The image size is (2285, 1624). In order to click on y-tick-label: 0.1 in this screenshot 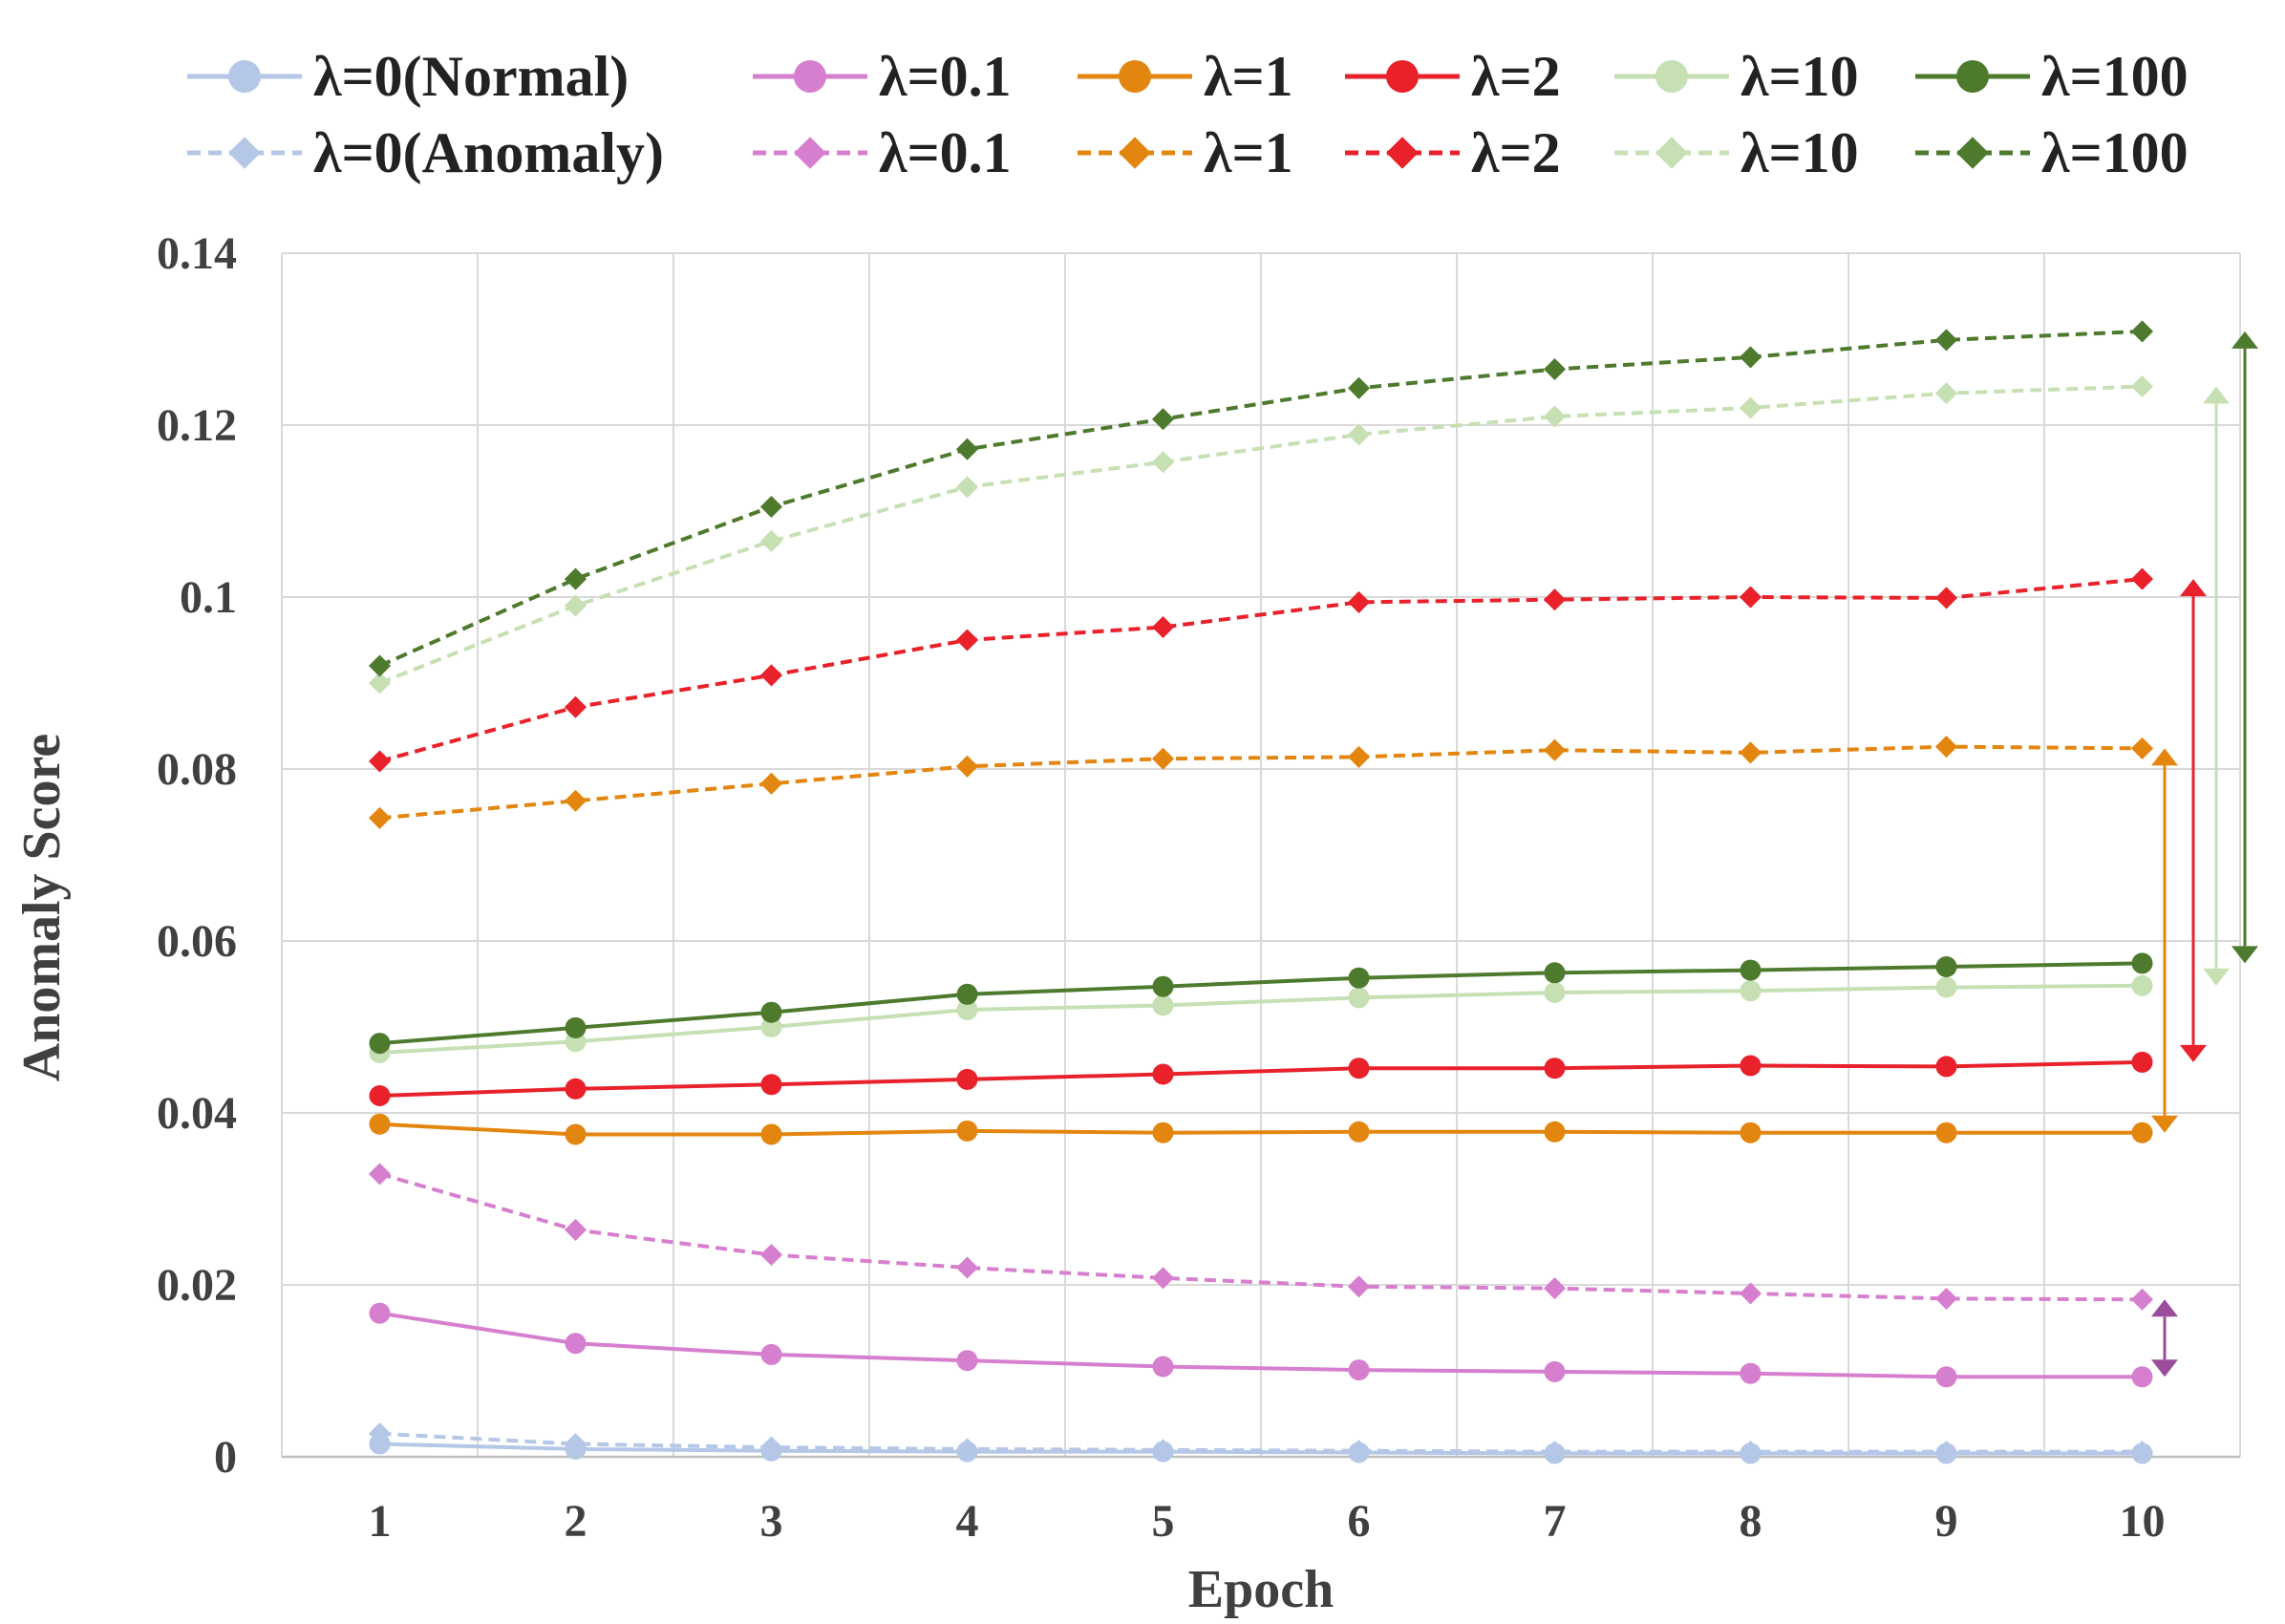, I will do `click(208, 598)`.